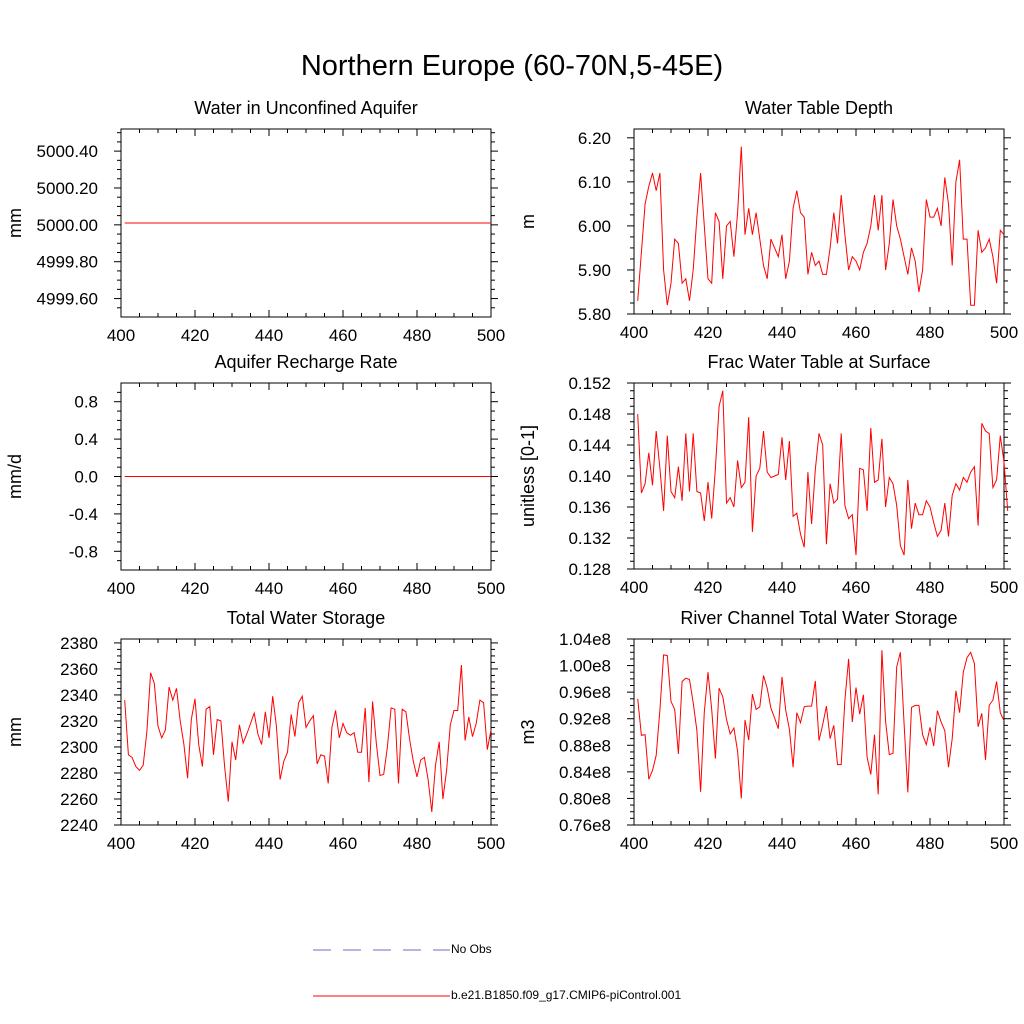 The height and width of the screenshot is (1024, 1024). I want to click on series-line-total-water-storage, so click(308, 738).